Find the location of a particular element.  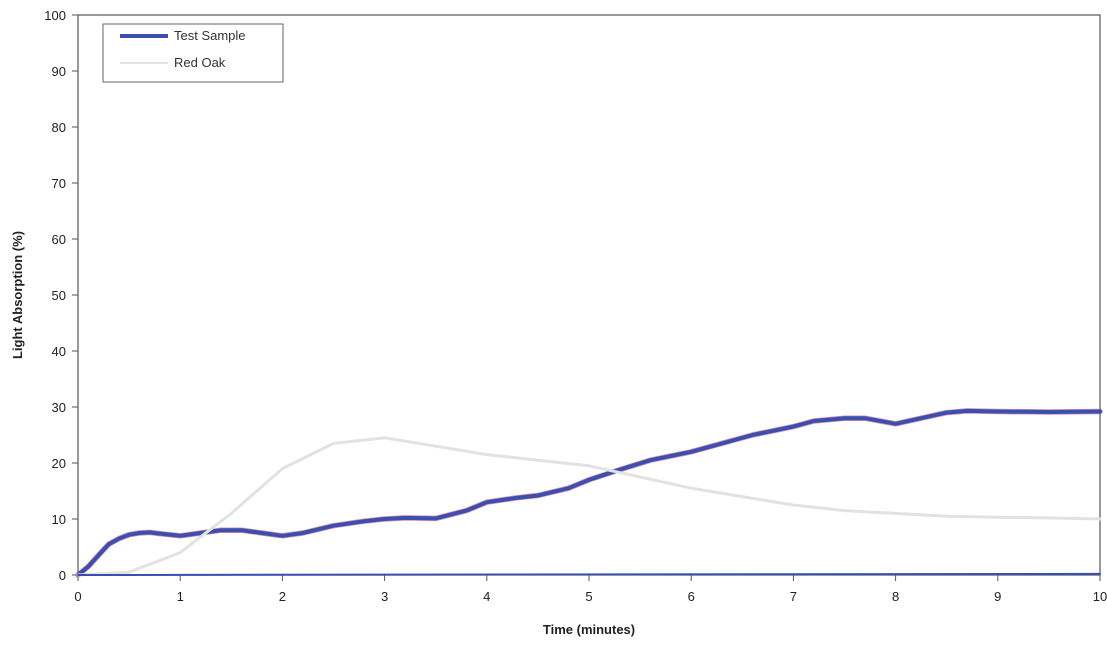

y-tick-label: 90 is located at coordinates (59, 71).